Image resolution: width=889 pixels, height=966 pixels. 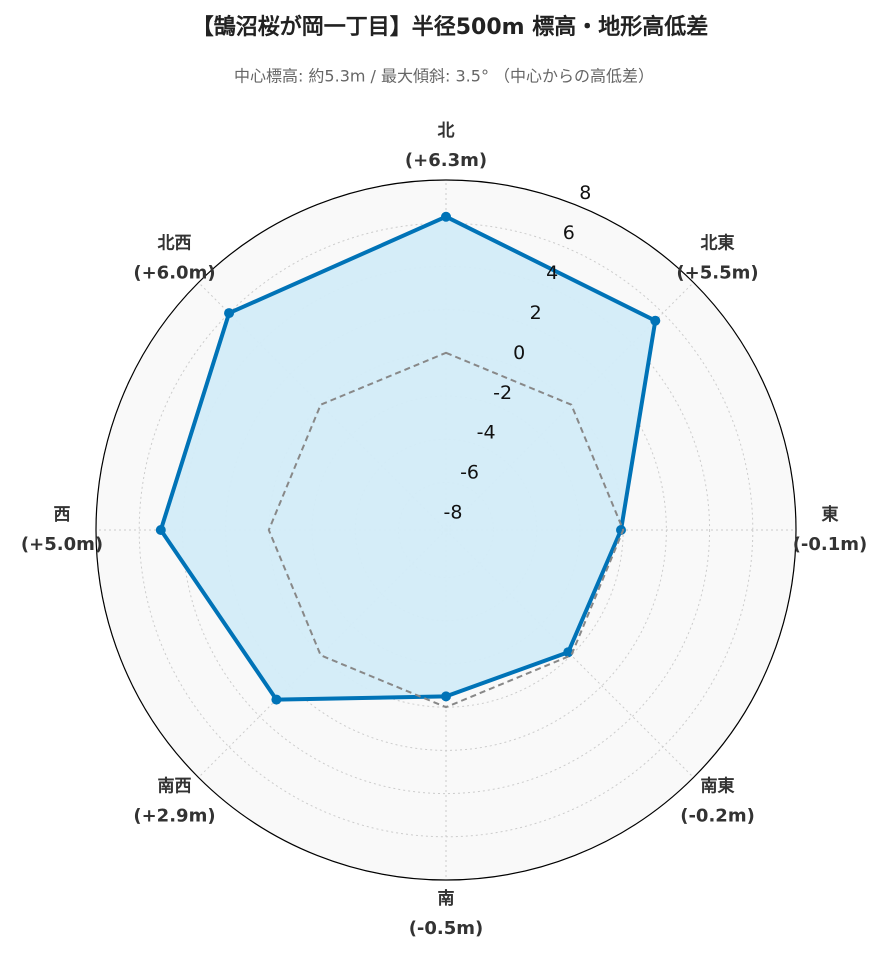 What do you see at coordinates (830, 544) in the screenshot?
I see `value-label: (-0.1m)` at bounding box center [830, 544].